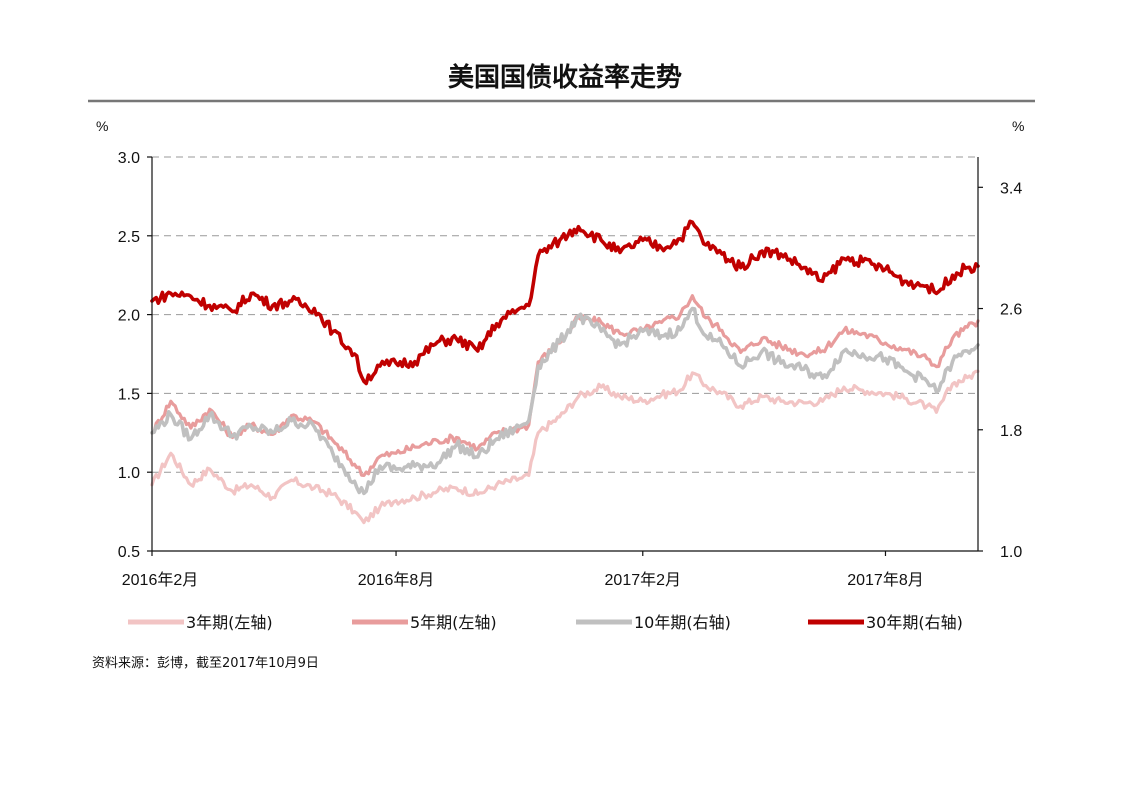 The width and height of the screenshot is (1122, 793). I want to click on left-tick-label-1: 2.5, so click(129, 237).